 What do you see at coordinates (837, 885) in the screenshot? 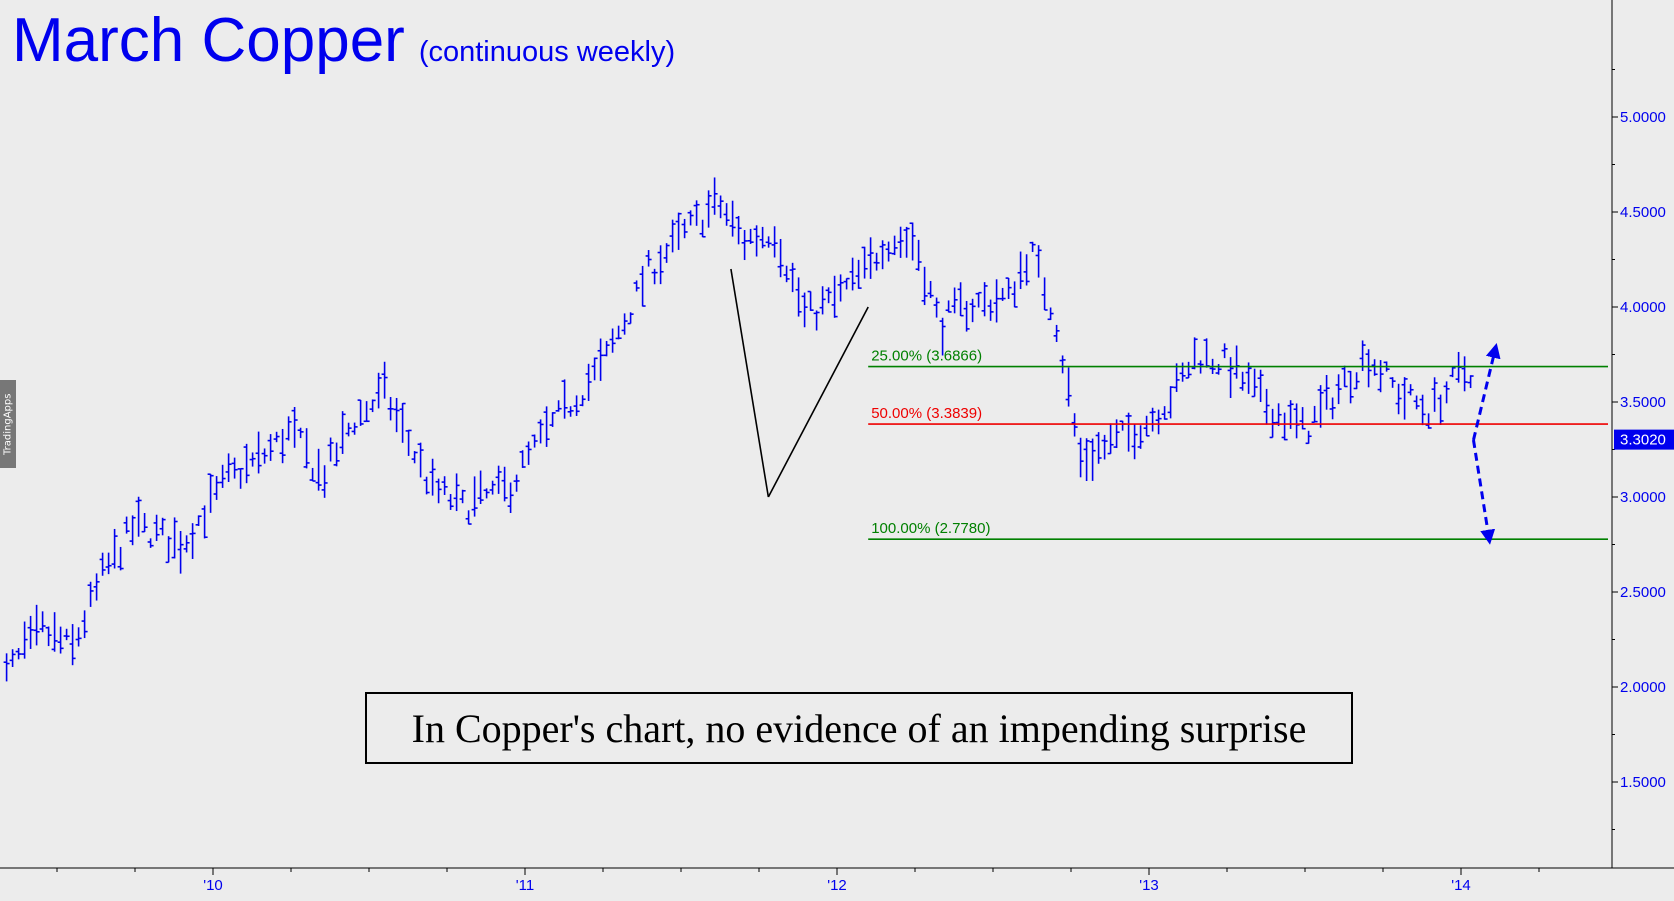
I see `x-tick-label: '12` at bounding box center [837, 885].